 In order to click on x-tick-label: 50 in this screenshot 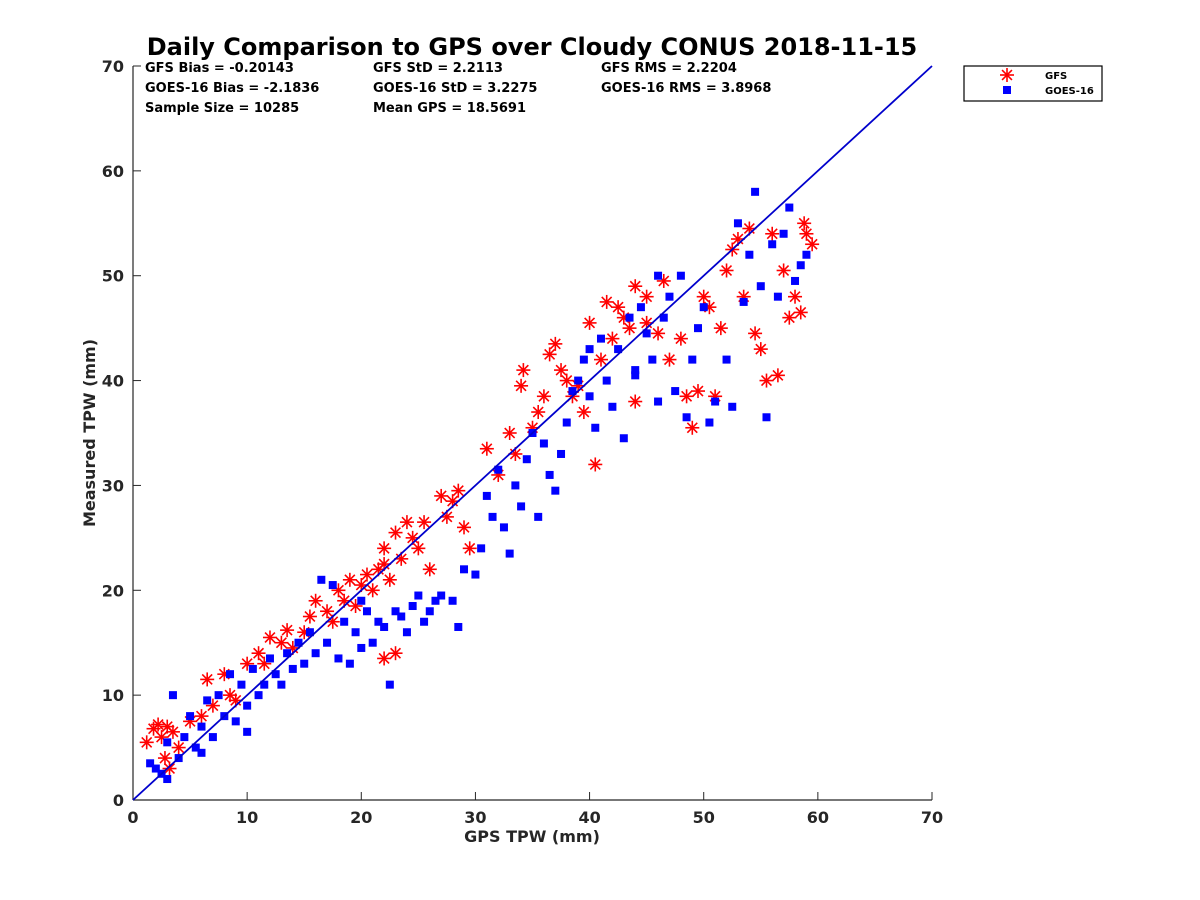, I will do `click(704, 817)`.